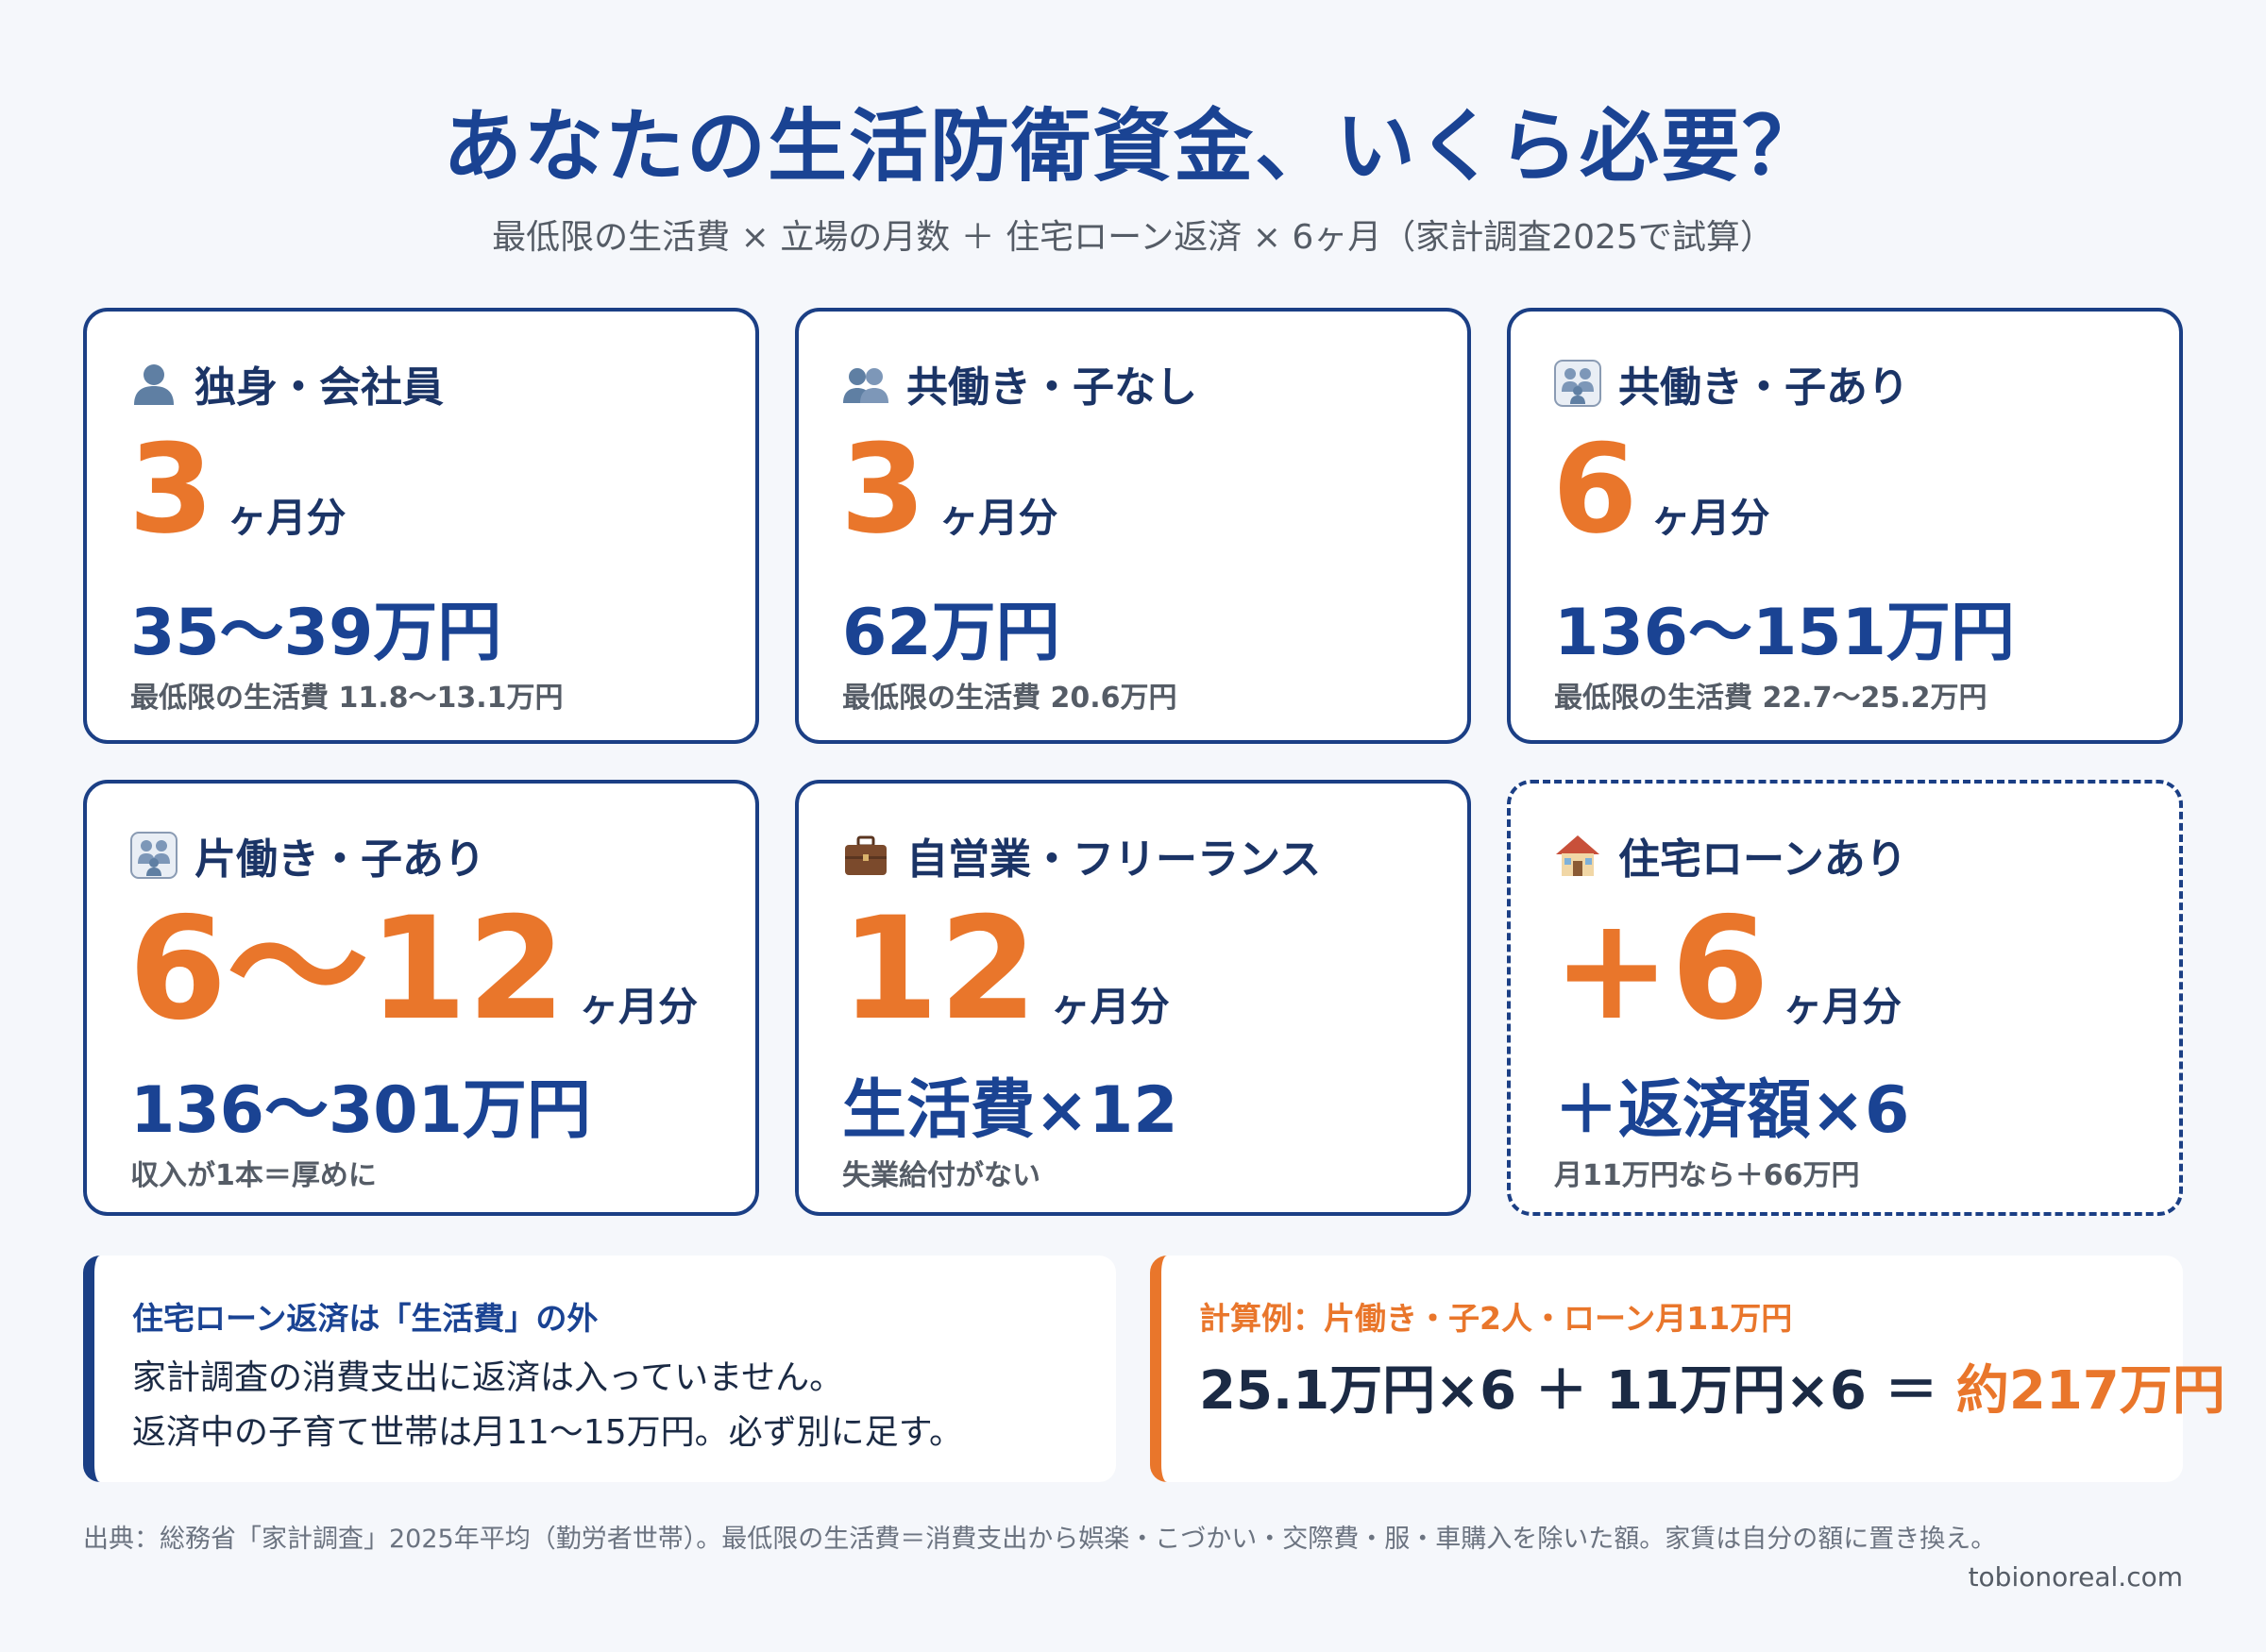 The width and height of the screenshot is (2266, 1652). Describe the element at coordinates (319, 387) in the screenshot. I see `card-label: 独身・会社員` at that location.